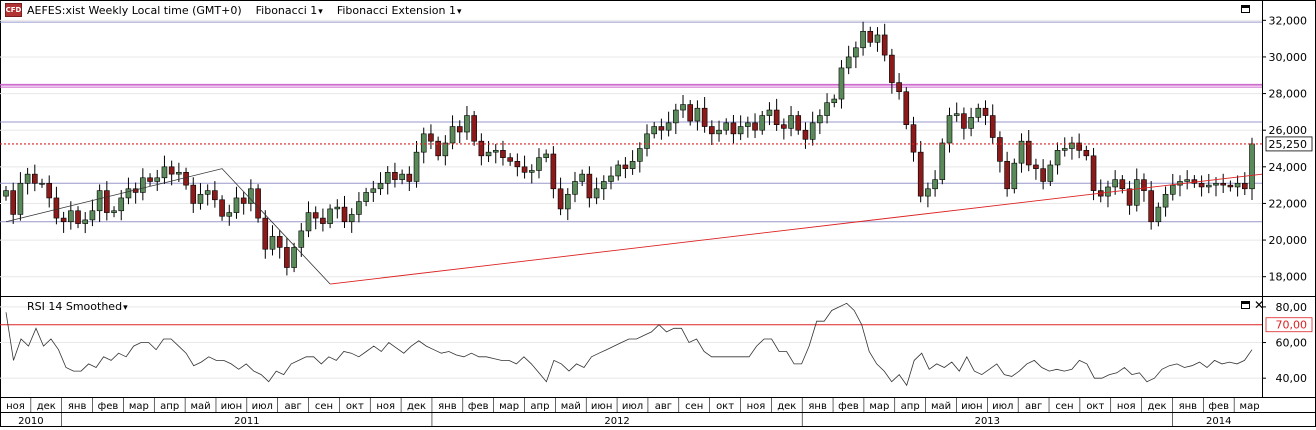  I want to click on last-price-box, so click(1289, 144).